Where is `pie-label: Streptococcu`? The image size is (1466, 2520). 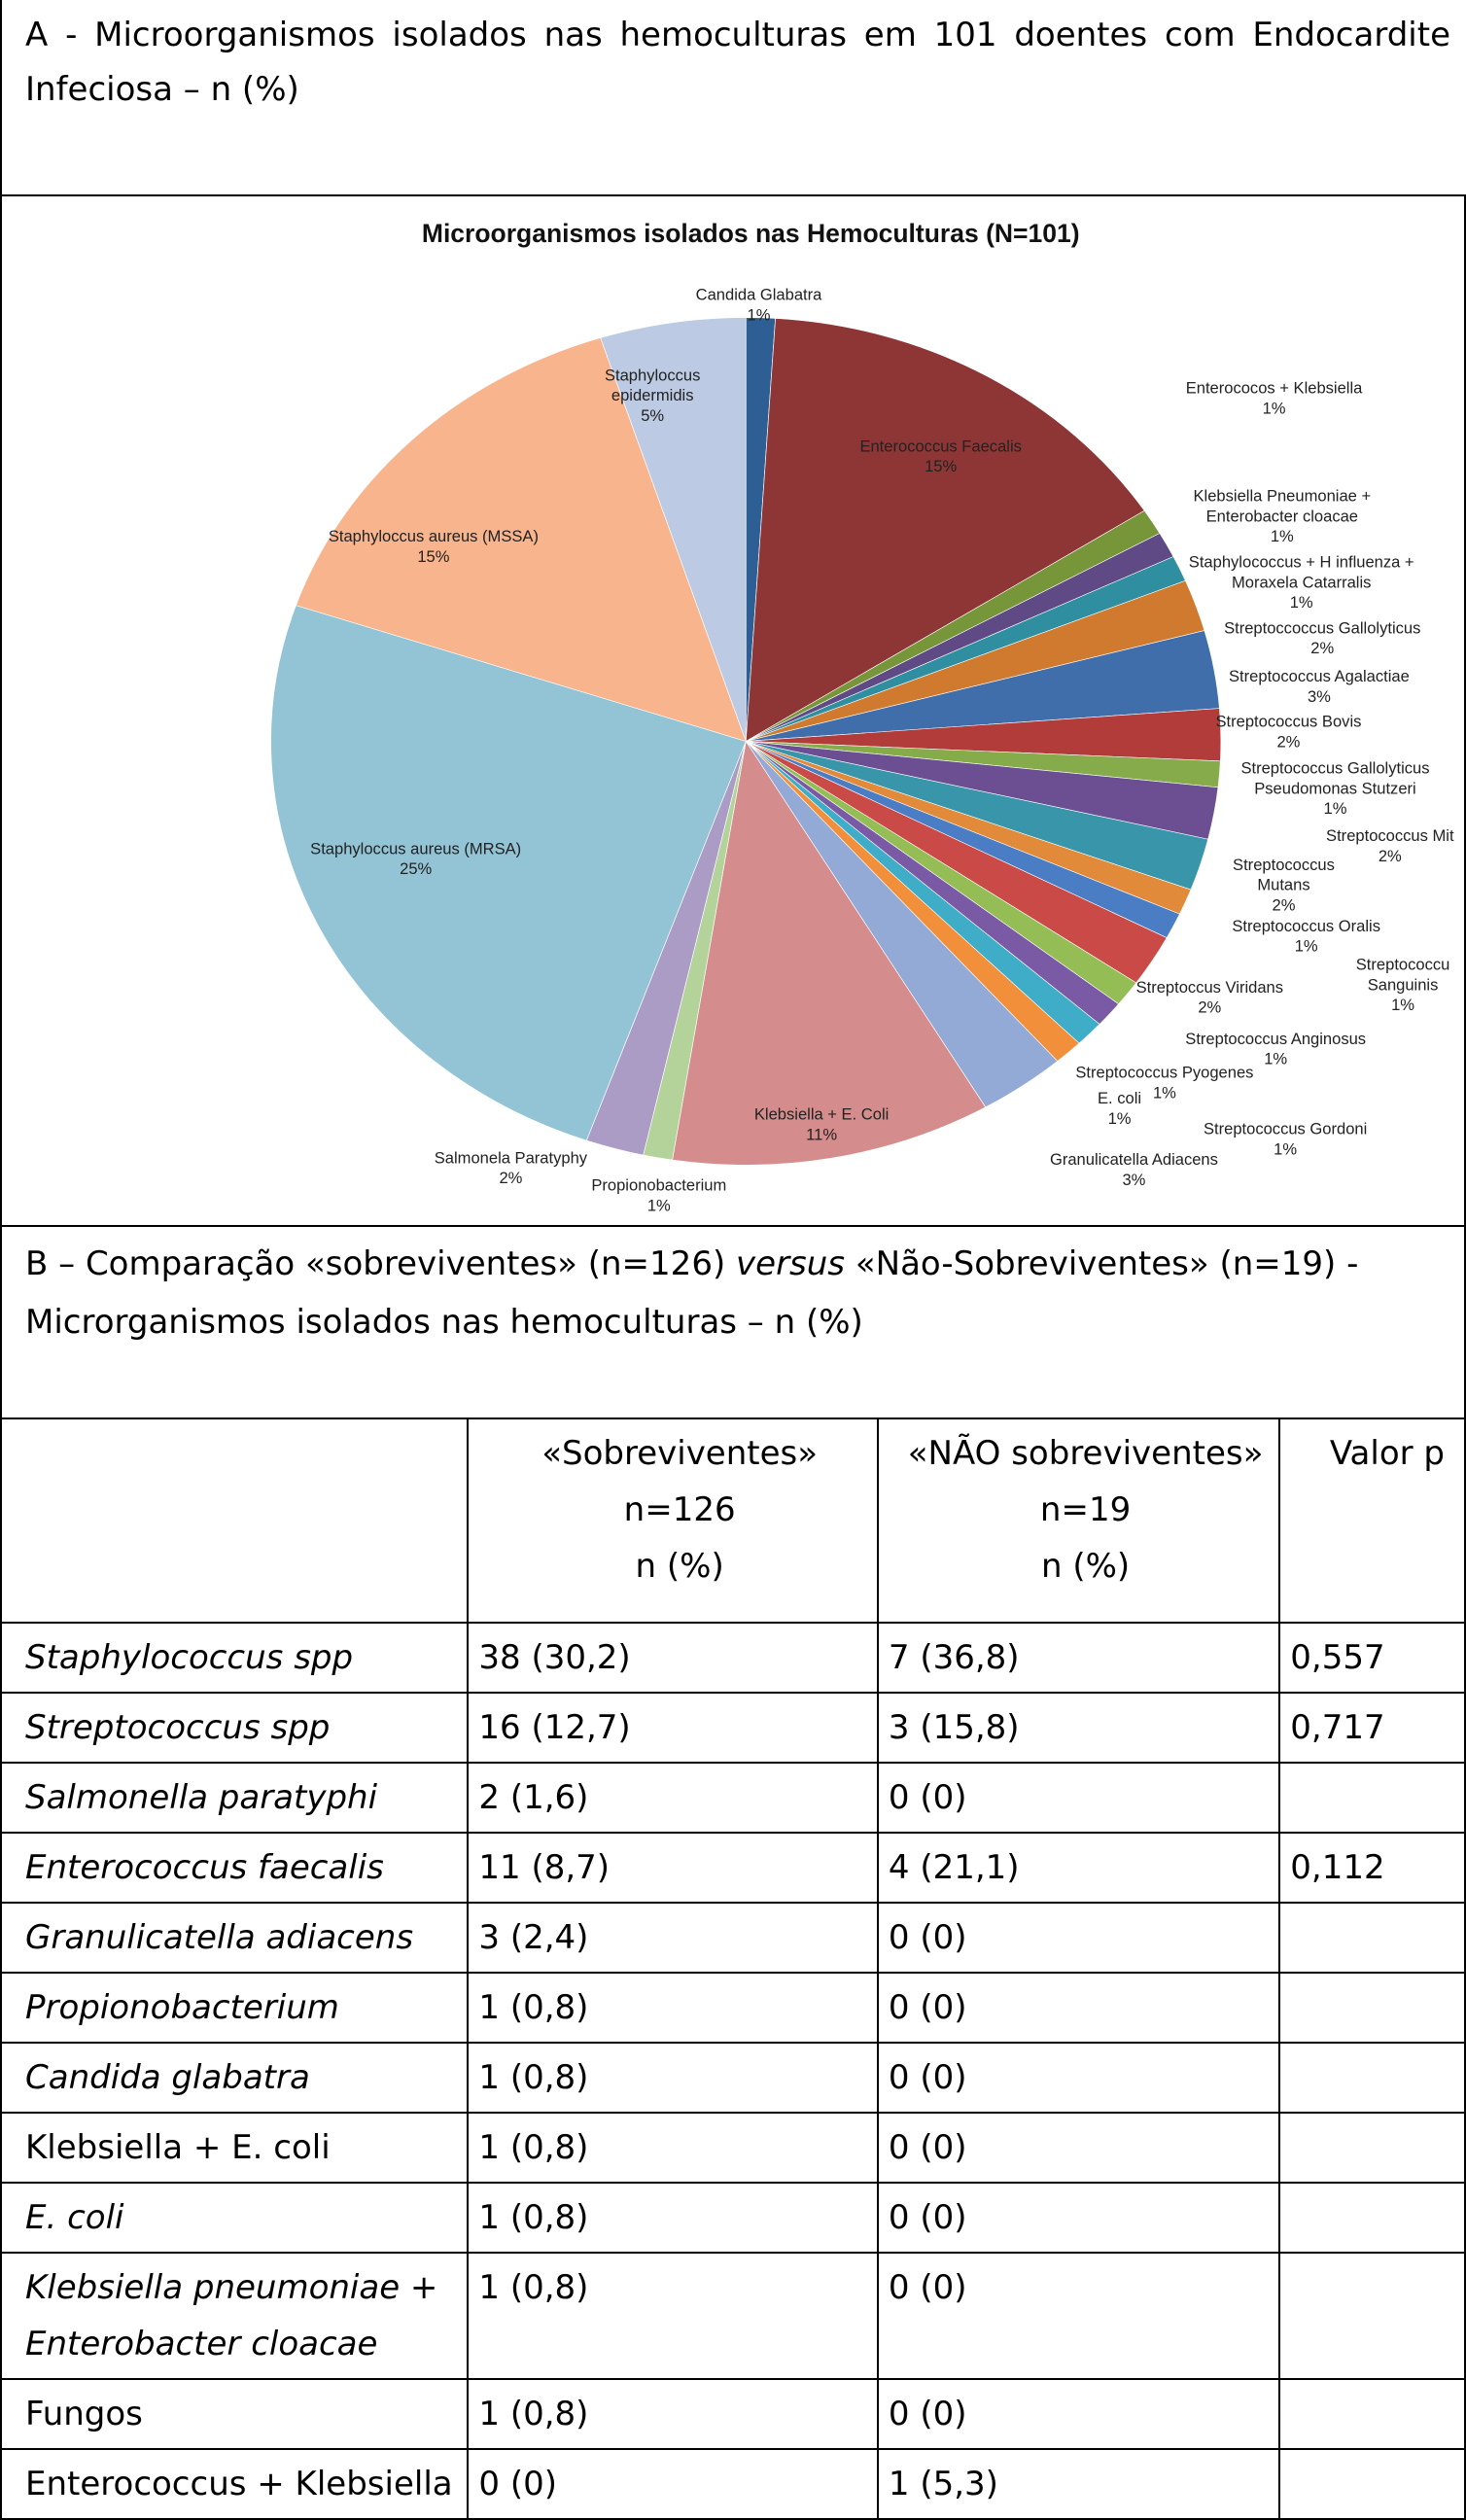 pie-label: Streptococcu is located at coordinates (1403, 965).